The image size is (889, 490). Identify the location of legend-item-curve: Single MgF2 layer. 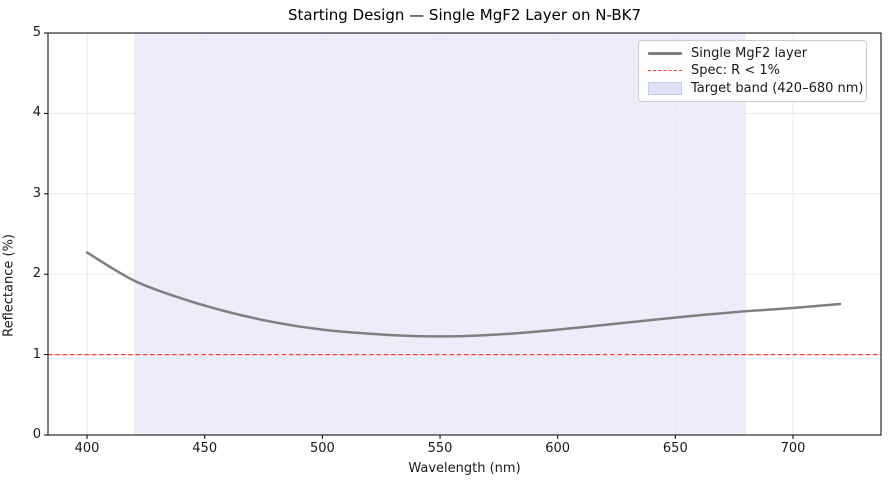
(752, 53).